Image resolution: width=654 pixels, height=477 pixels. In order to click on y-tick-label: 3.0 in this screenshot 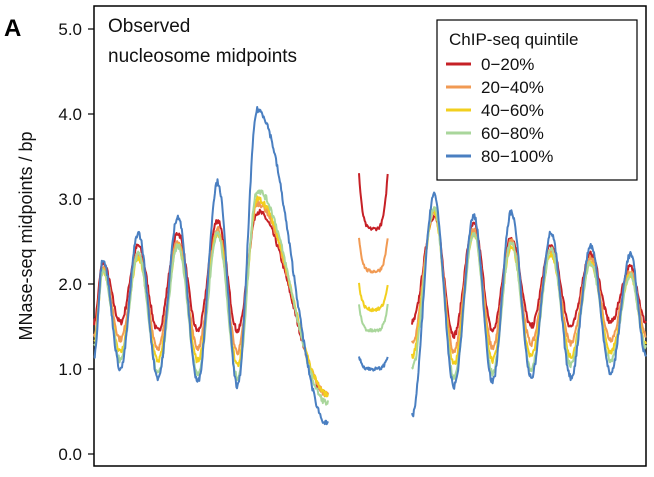, I will do `click(70, 199)`.